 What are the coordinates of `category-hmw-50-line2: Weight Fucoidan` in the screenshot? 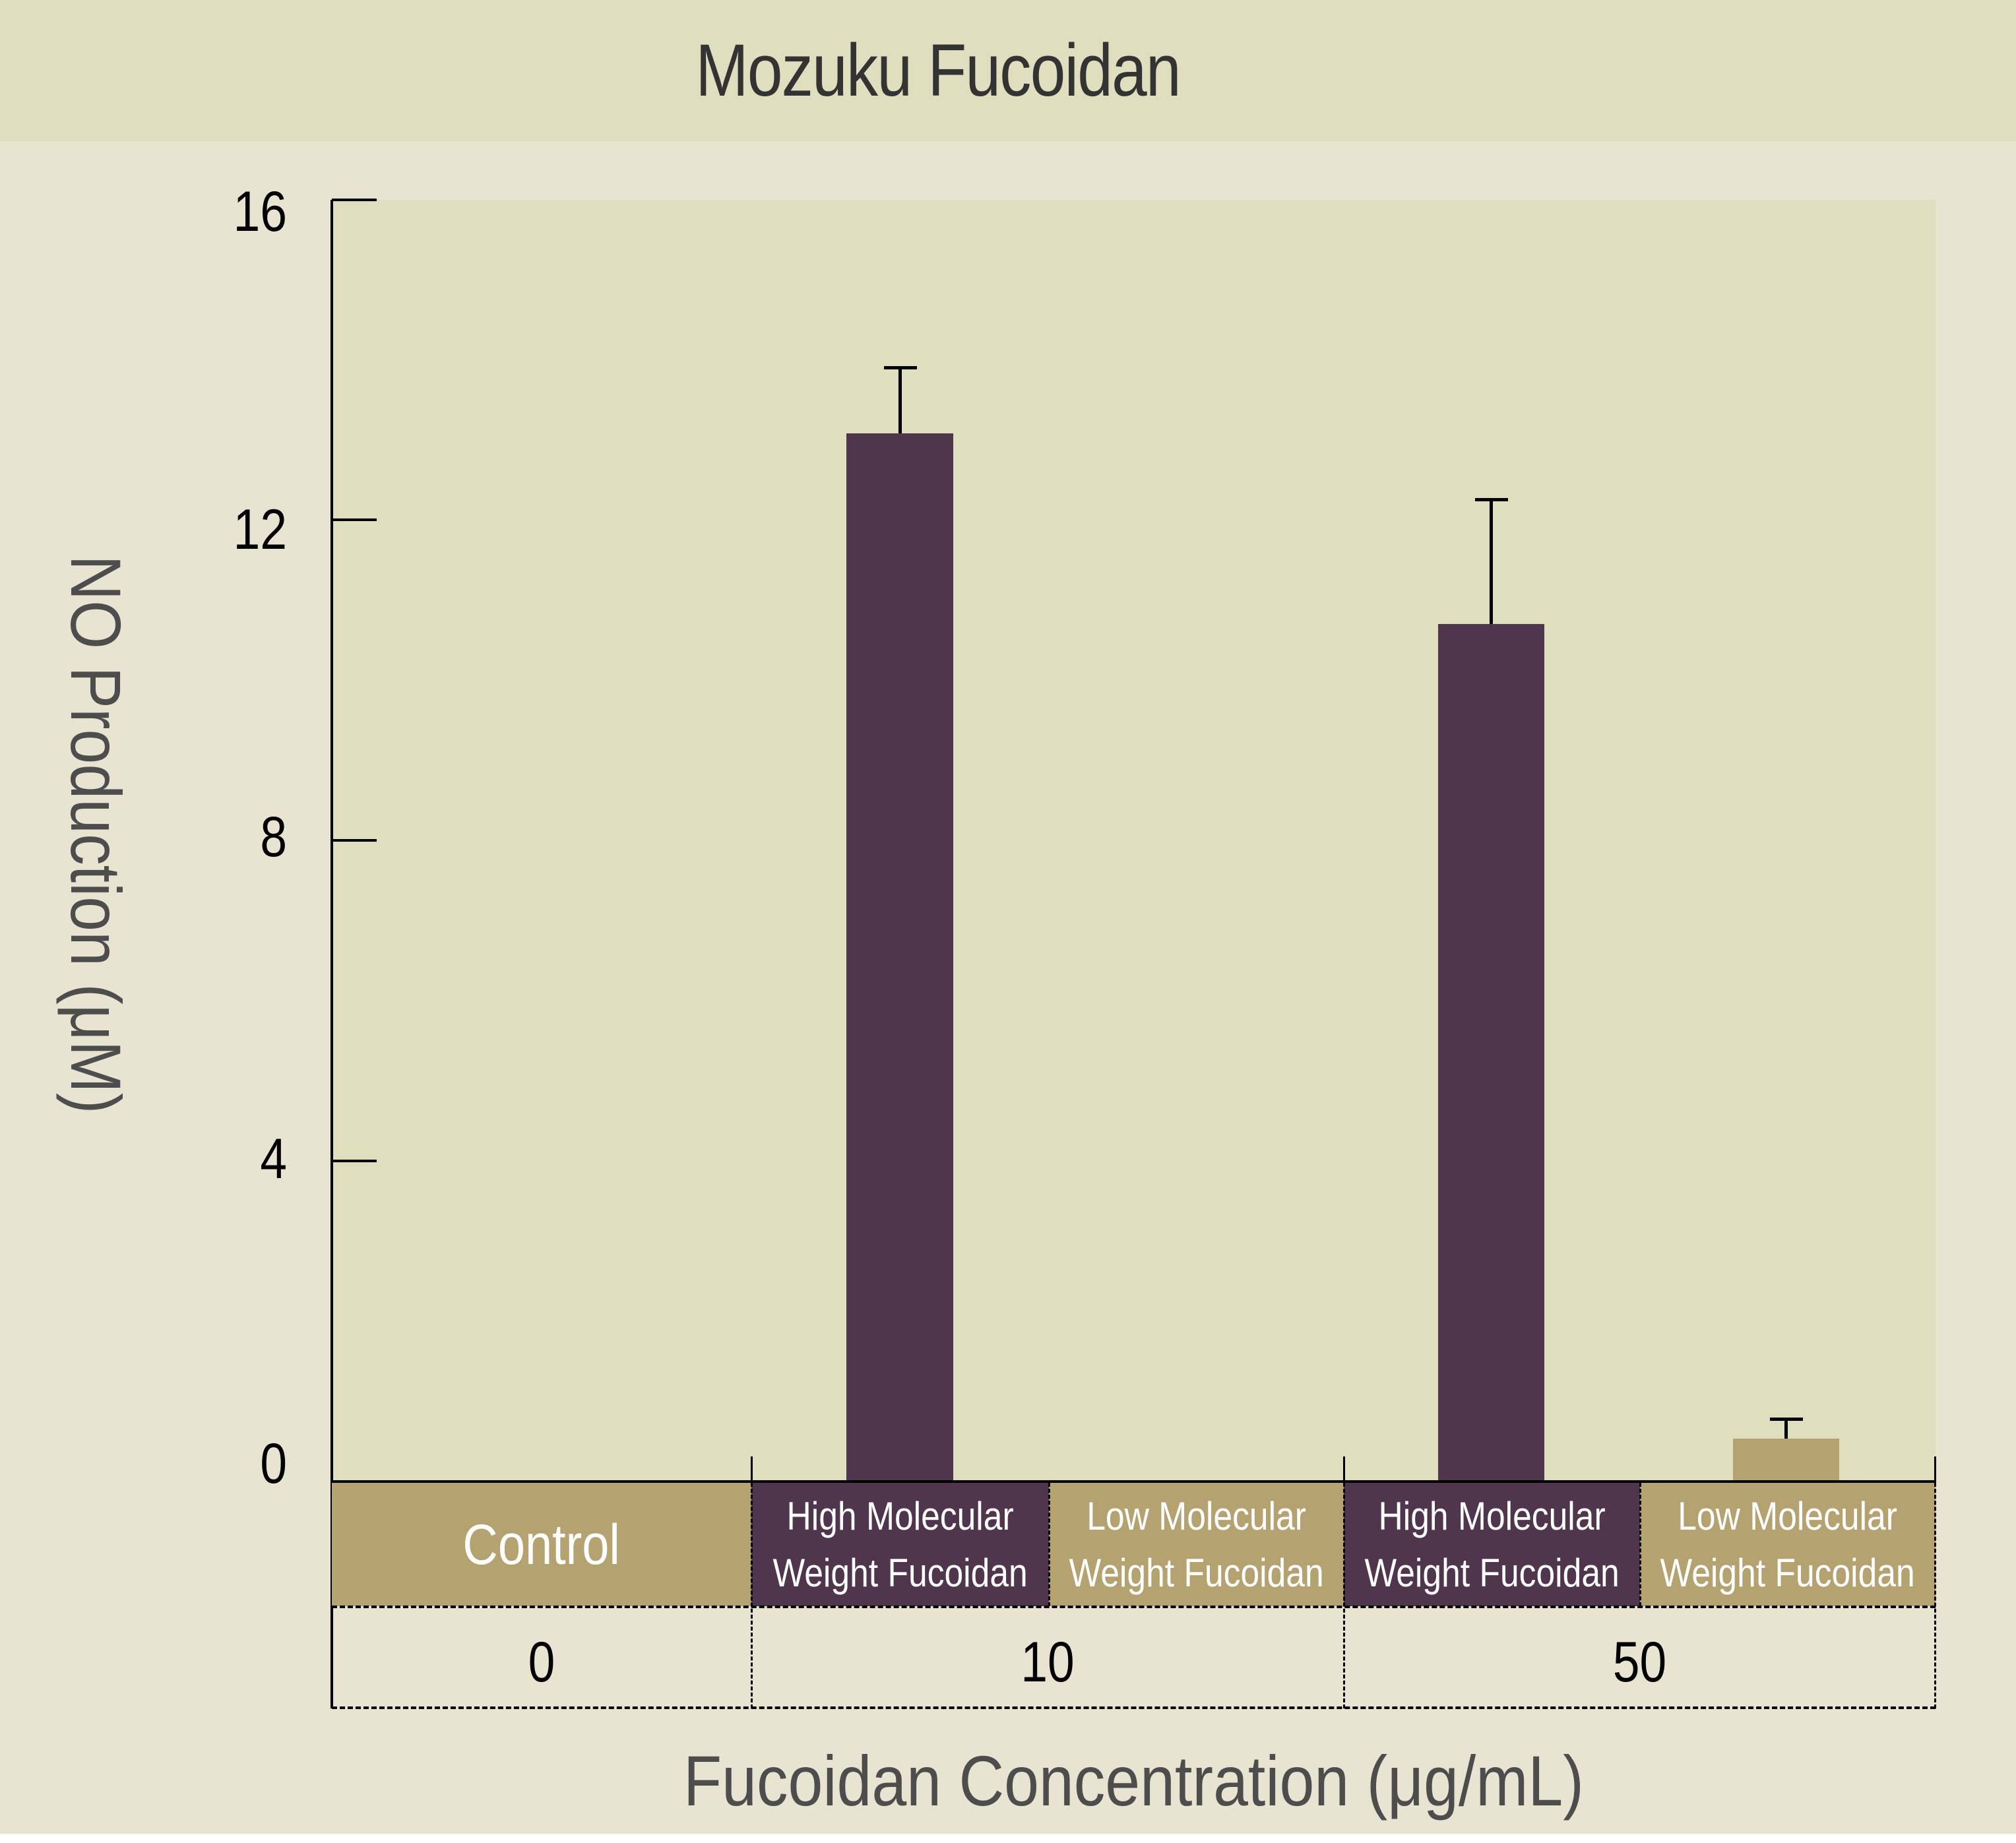 It's located at (1492, 1572).